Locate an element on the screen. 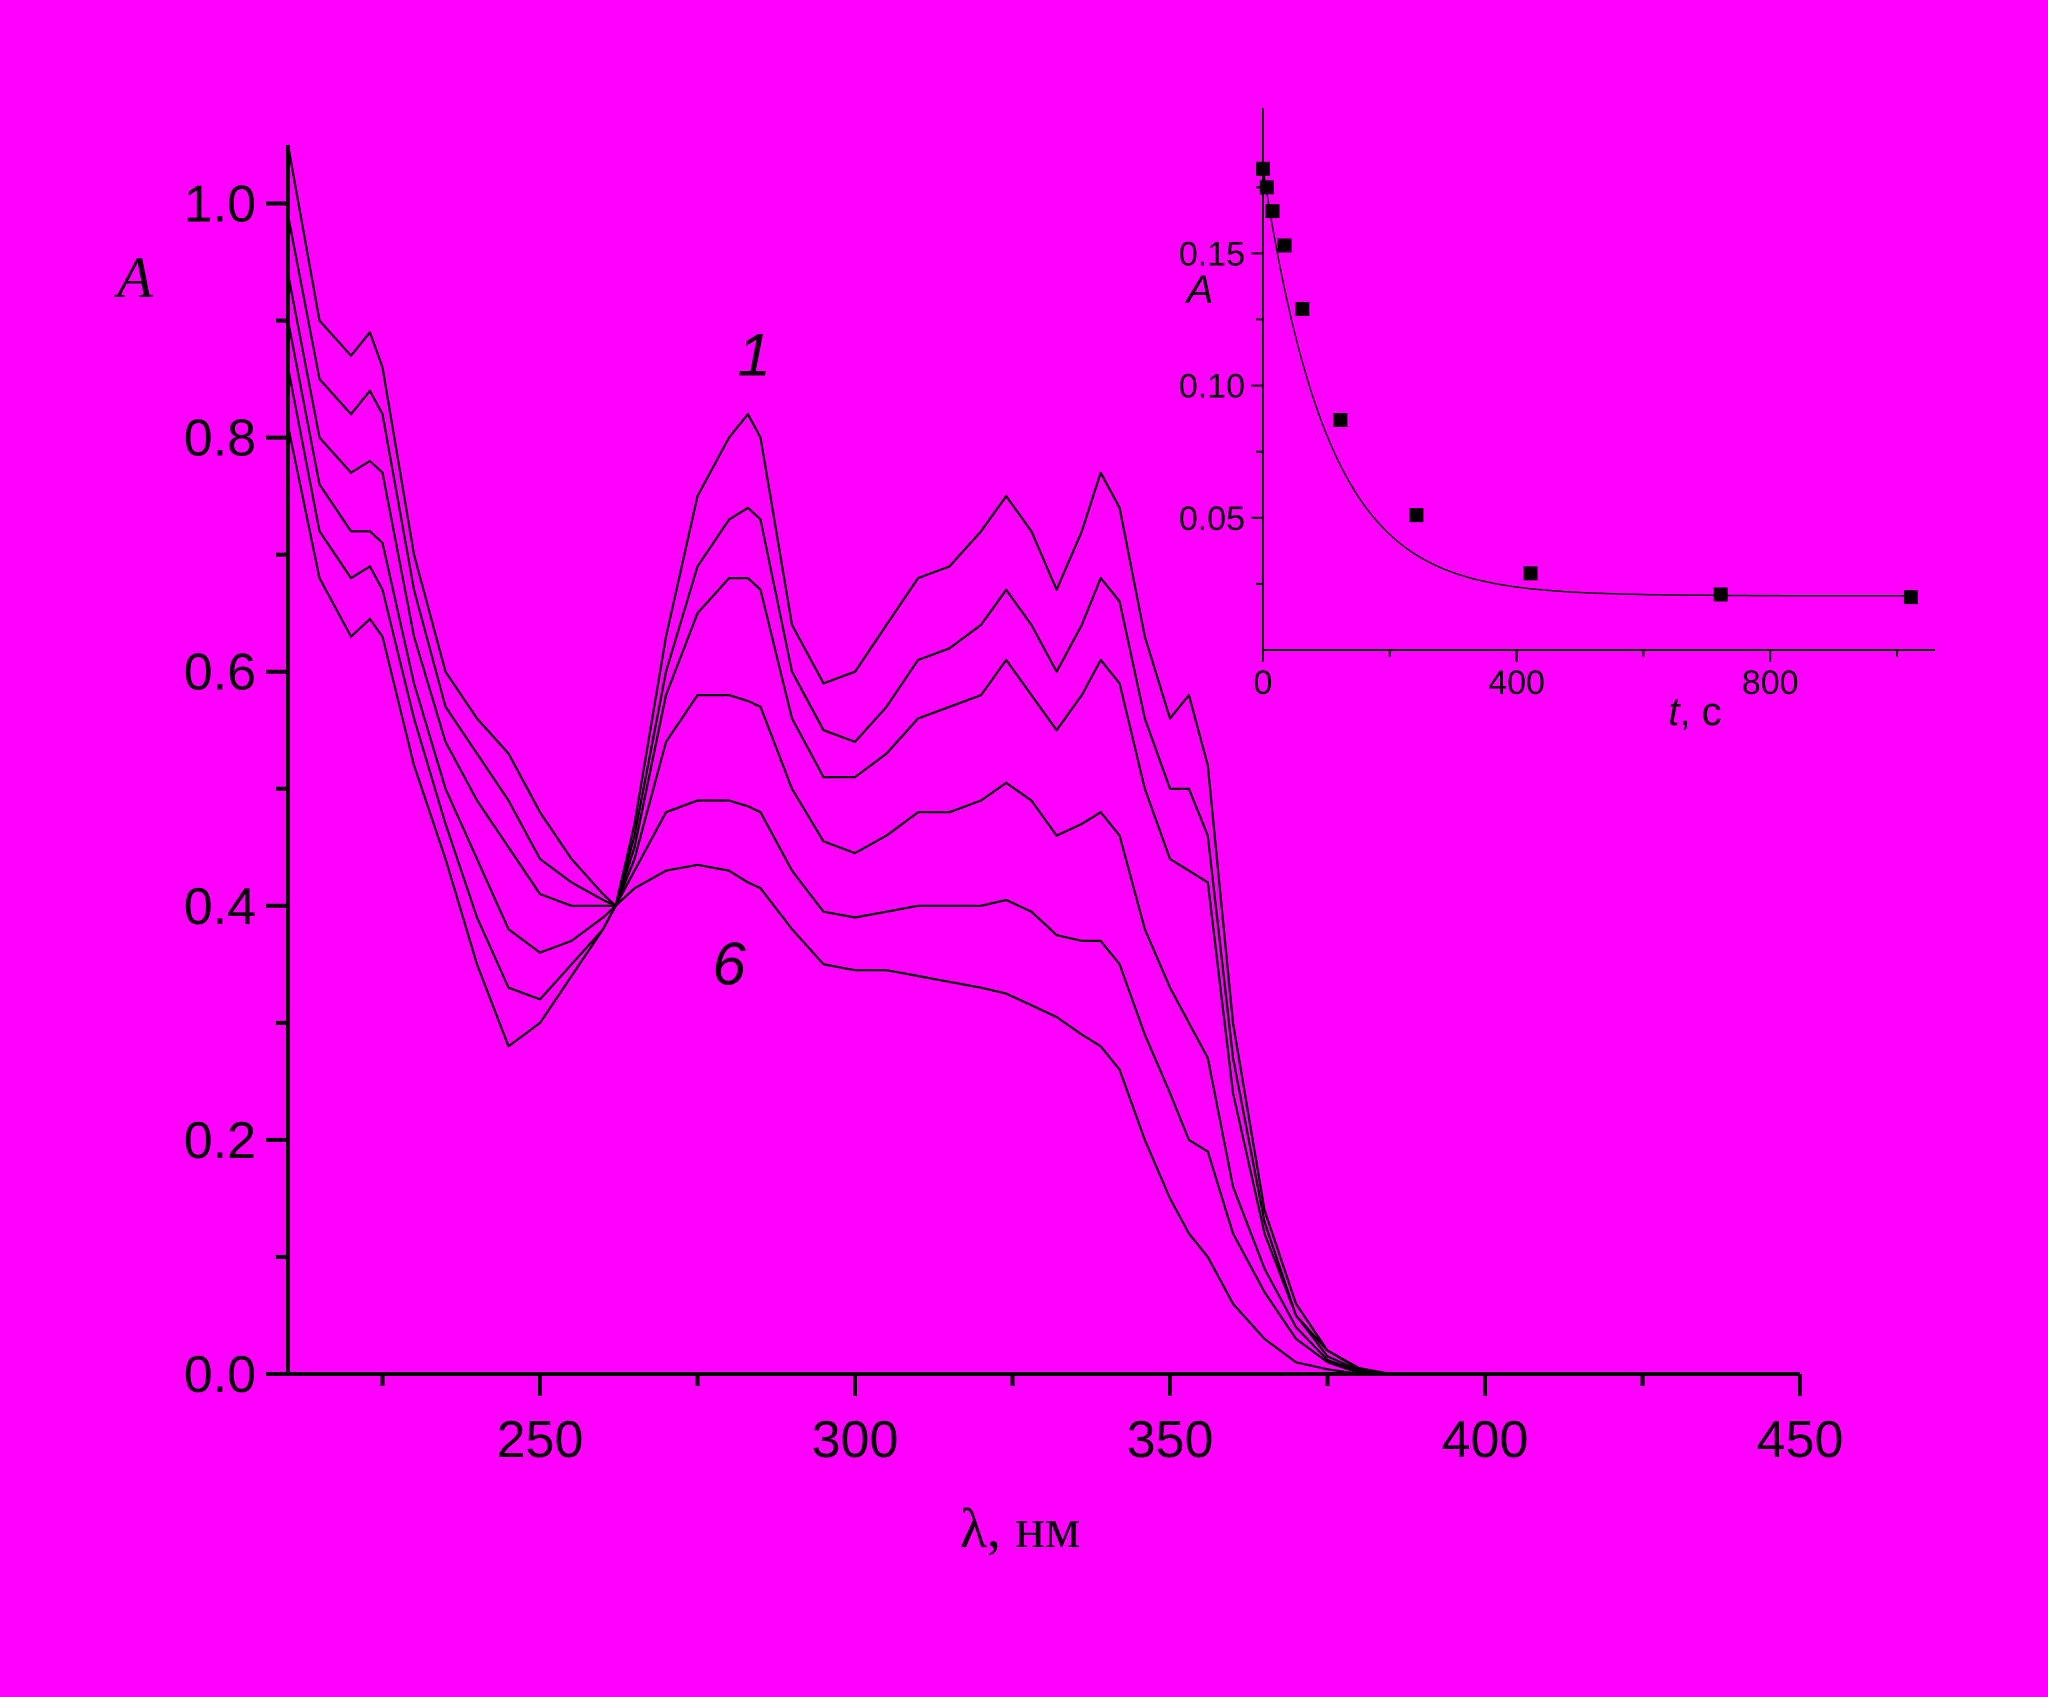 This screenshot has height=1697, width=2048. x-tick-label: 250 is located at coordinates (540, 1440).